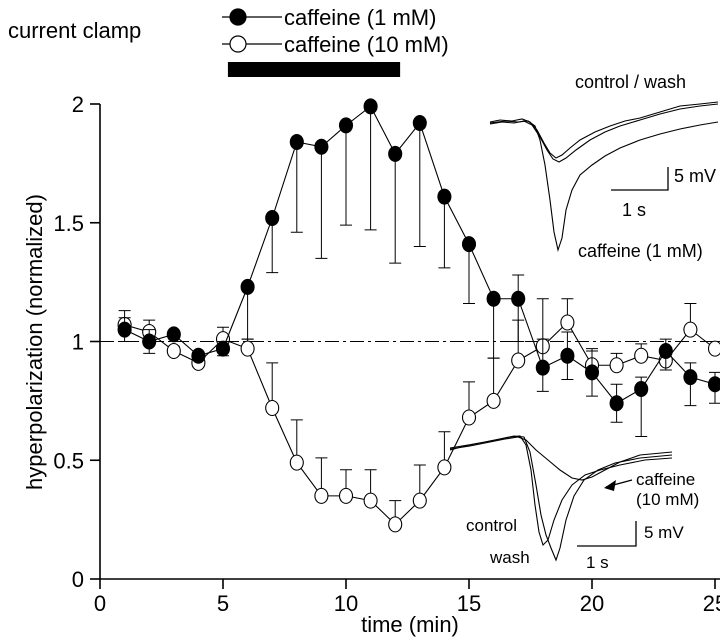 This screenshot has width=720, height=640. What do you see at coordinates (346, 603) in the screenshot?
I see `x-tick-label: 10` at bounding box center [346, 603].